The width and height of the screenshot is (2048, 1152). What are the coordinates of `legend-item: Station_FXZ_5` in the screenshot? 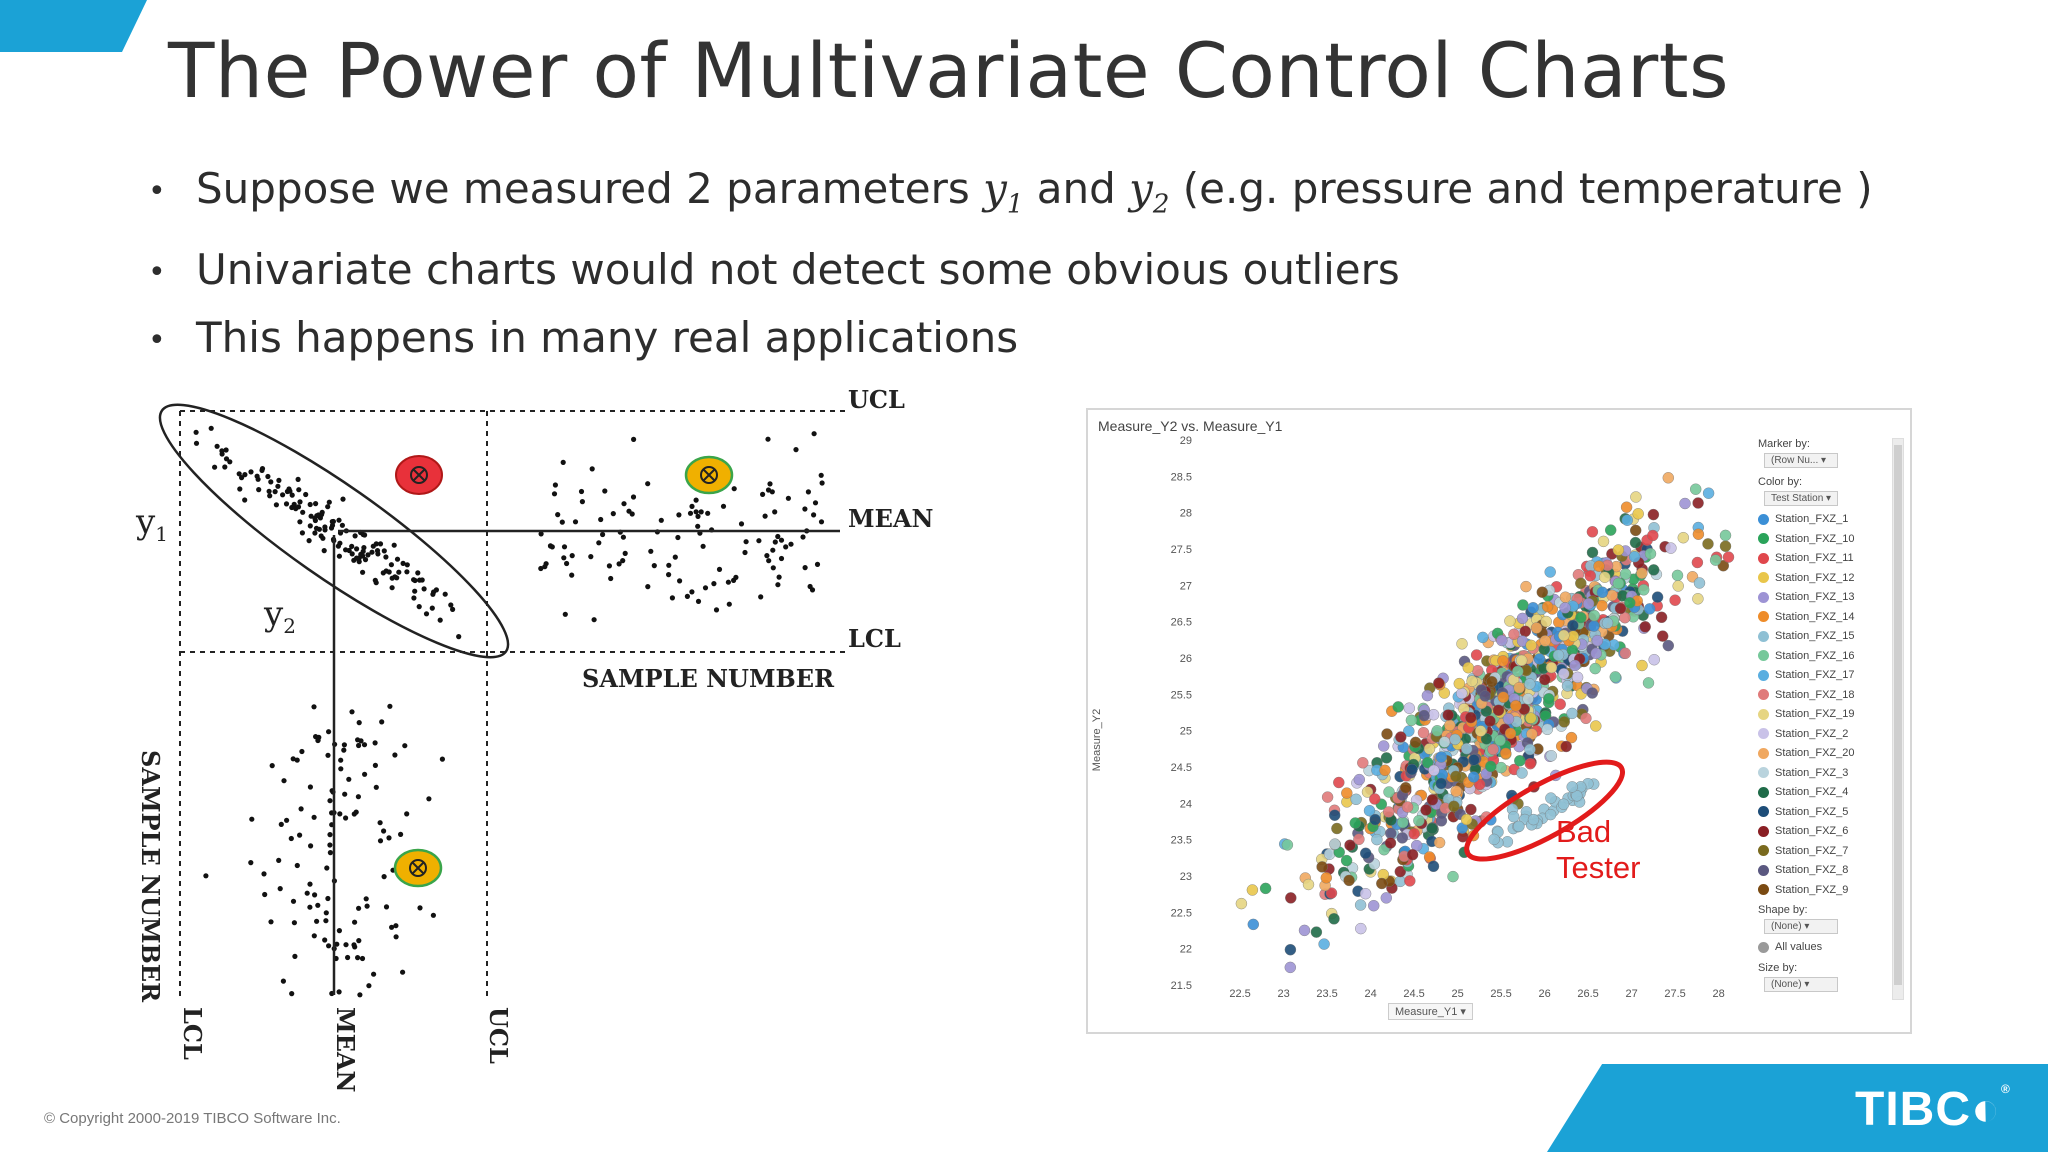 It's located at (1825, 813).